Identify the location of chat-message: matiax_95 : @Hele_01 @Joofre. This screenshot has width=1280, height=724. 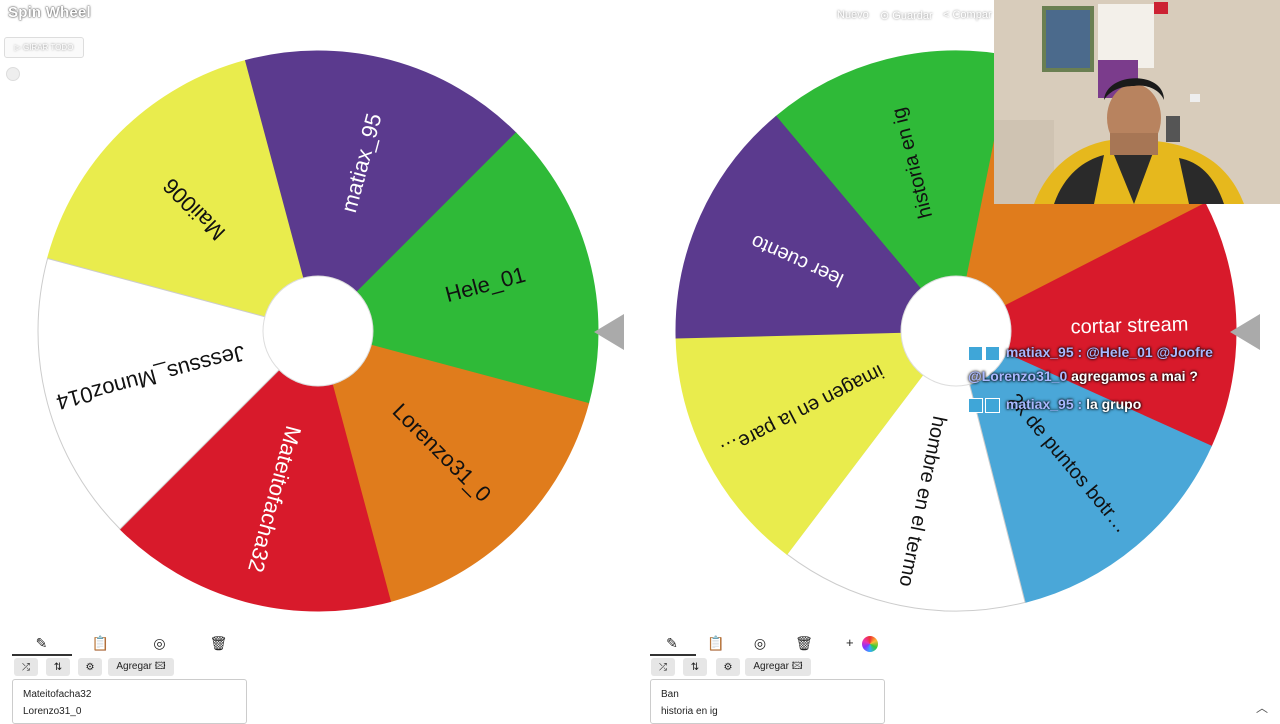
(1090, 352).